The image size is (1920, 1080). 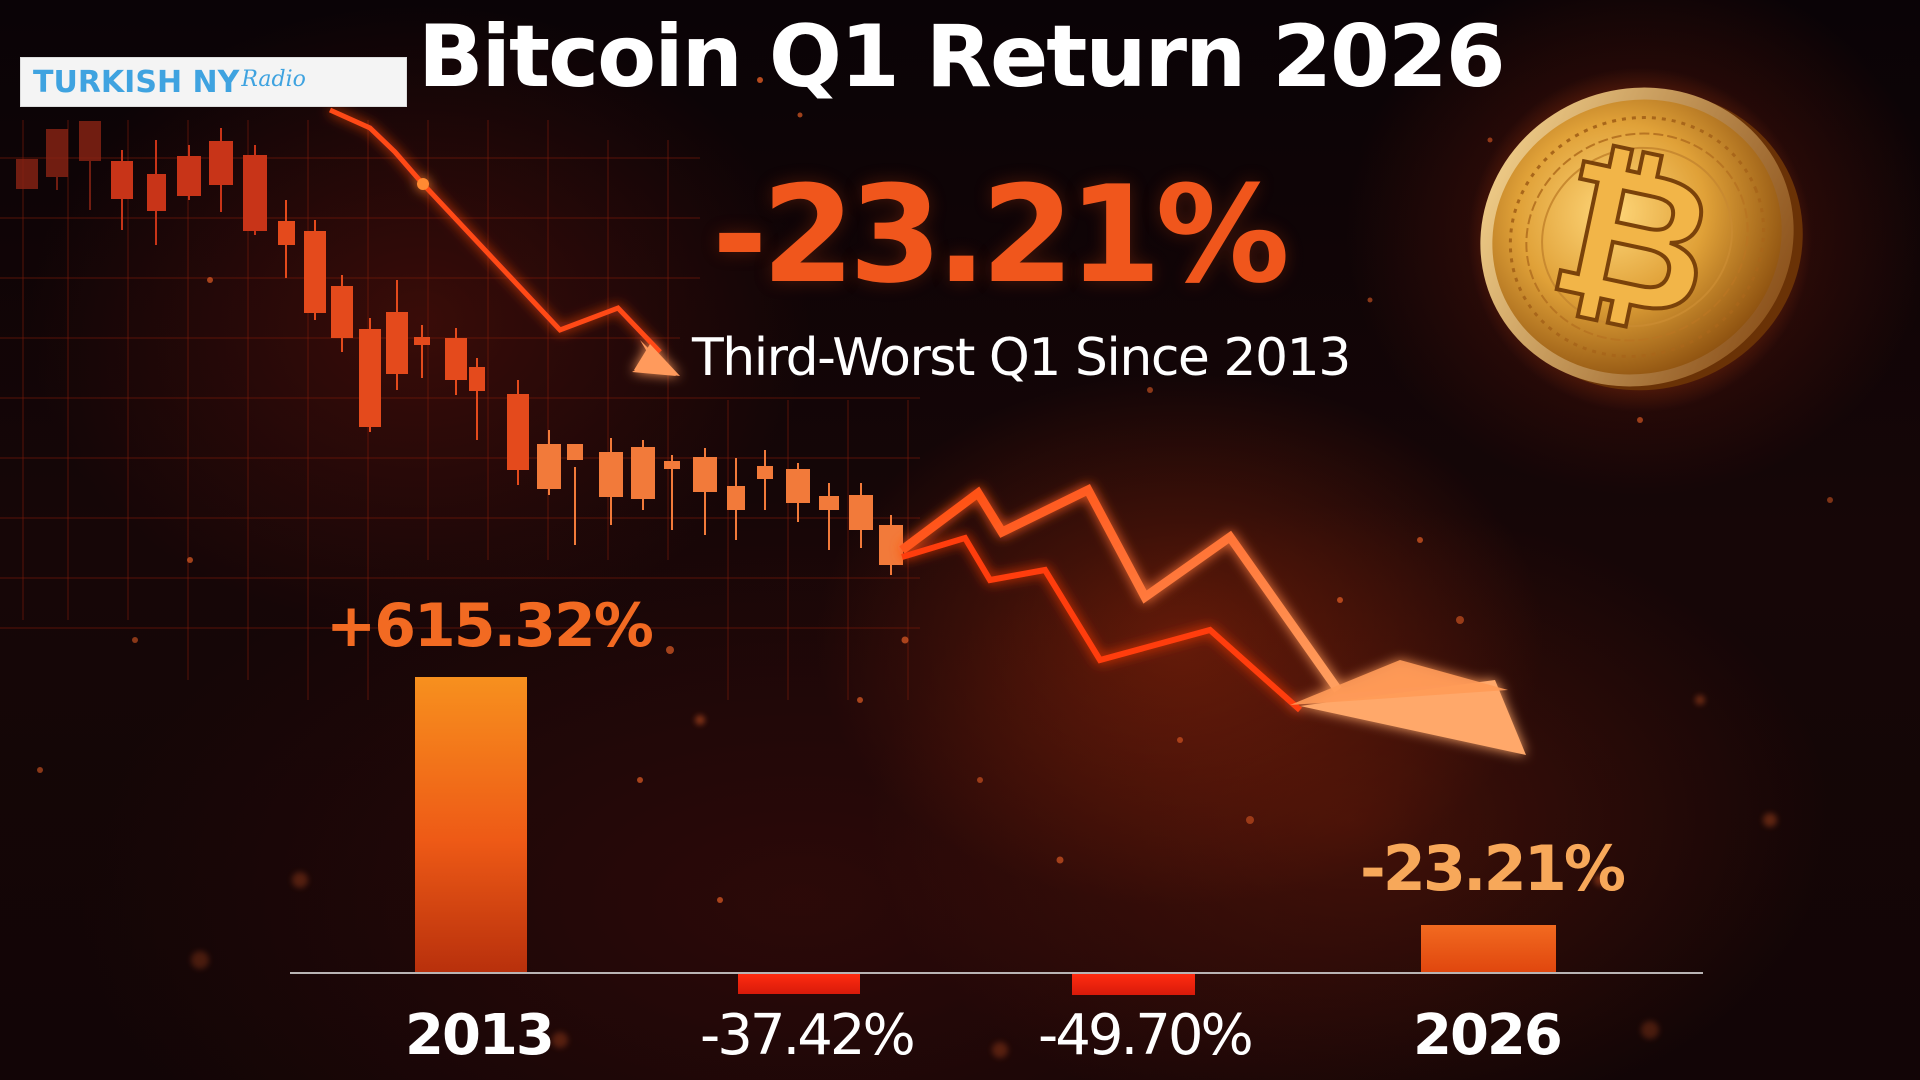 I want to click on bitcoin-coin-icon: ₿, so click(x=1640, y=240).